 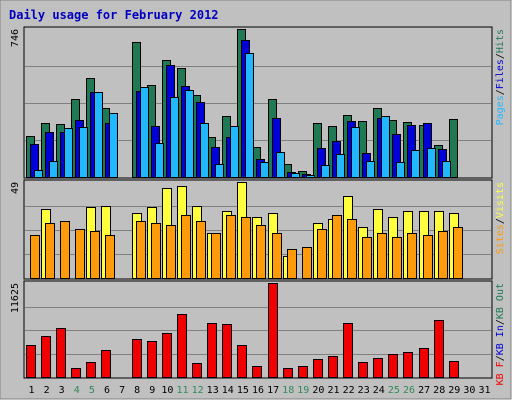 What do you see at coordinates (114, 15) in the screenshot?
I see `chart-title: Daily usage for February 2012` at bounding box center [114, 15].